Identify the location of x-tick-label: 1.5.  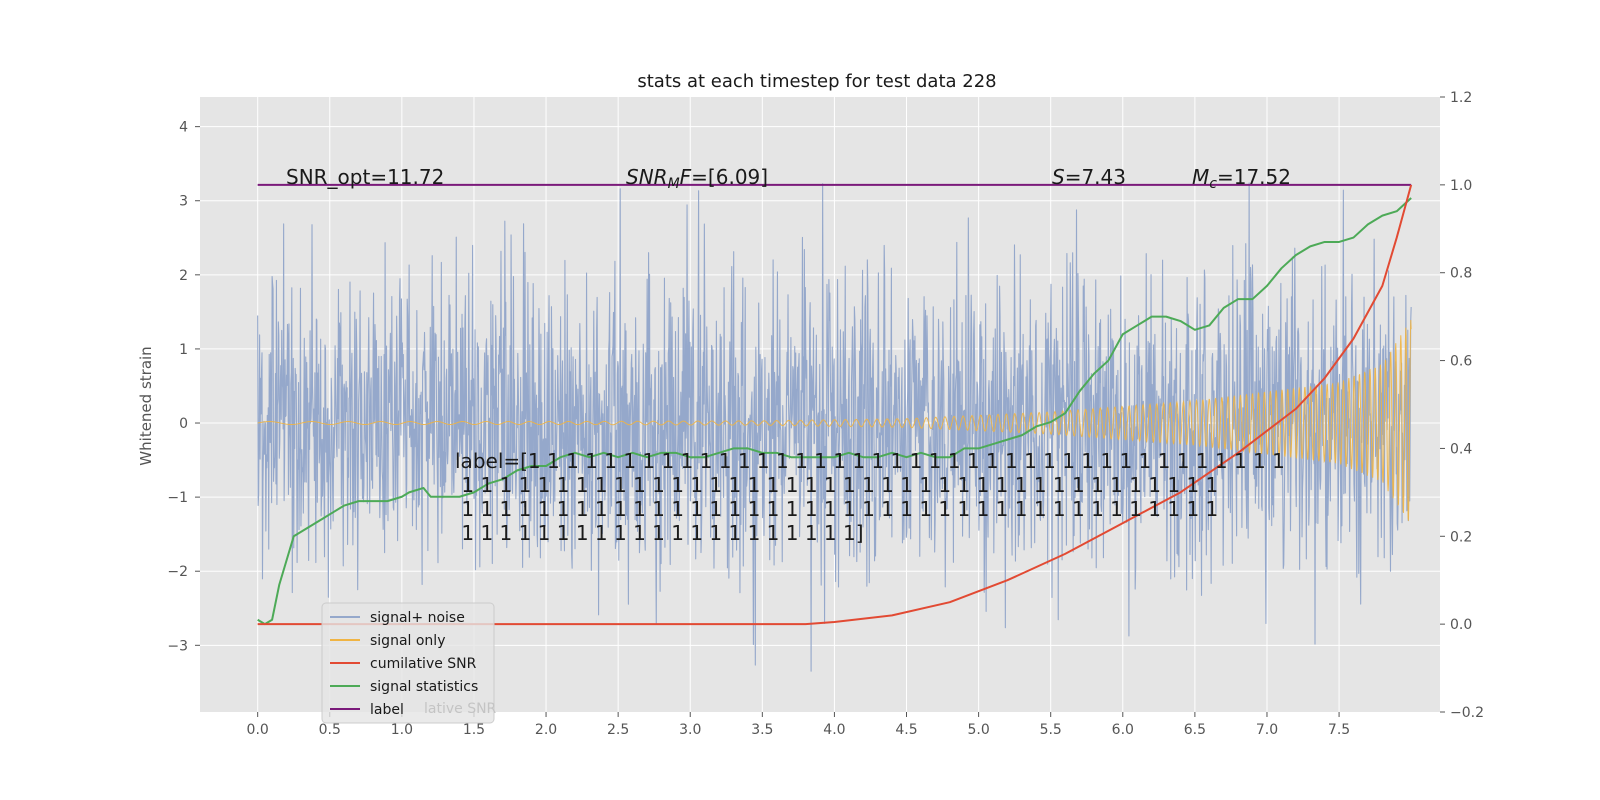
(474, 730).